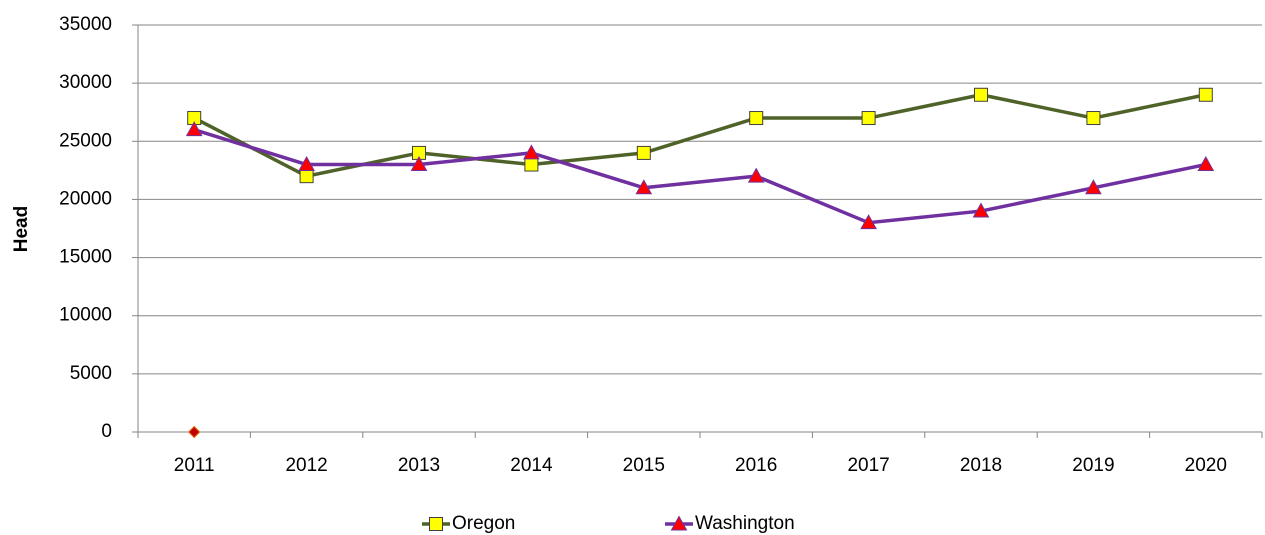  Describe the element at coordinates (85, 24) in the screenshot. I see `y-tick-label: 35000` at that location.